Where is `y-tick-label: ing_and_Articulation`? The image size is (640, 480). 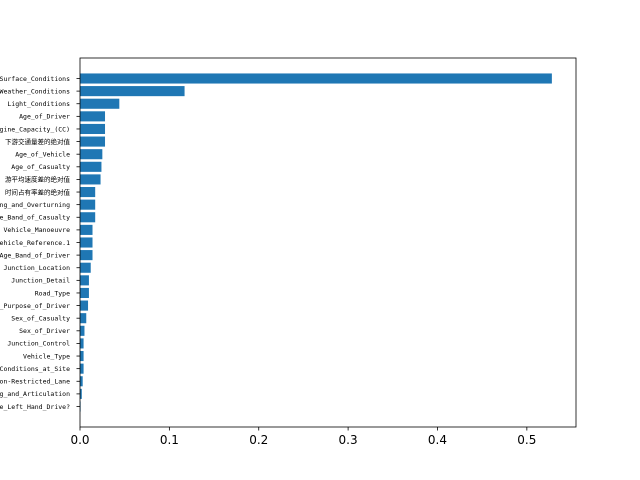 y-tick-label: ing_and_Articulation is located at coordinates (35, 394).